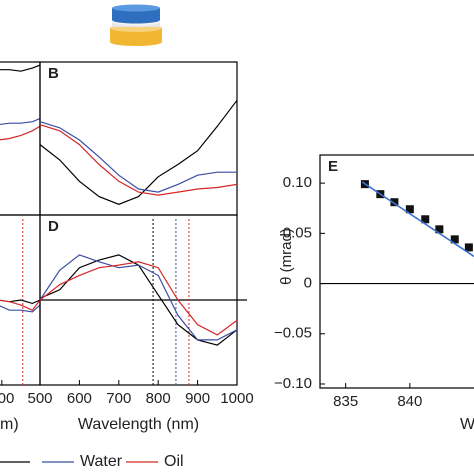 This screenshot has height=474, width=474. What do you see at coordinates (174, 461) in the screenshot?
I see `legend-label: Oil` at bounding box center [174, 461].